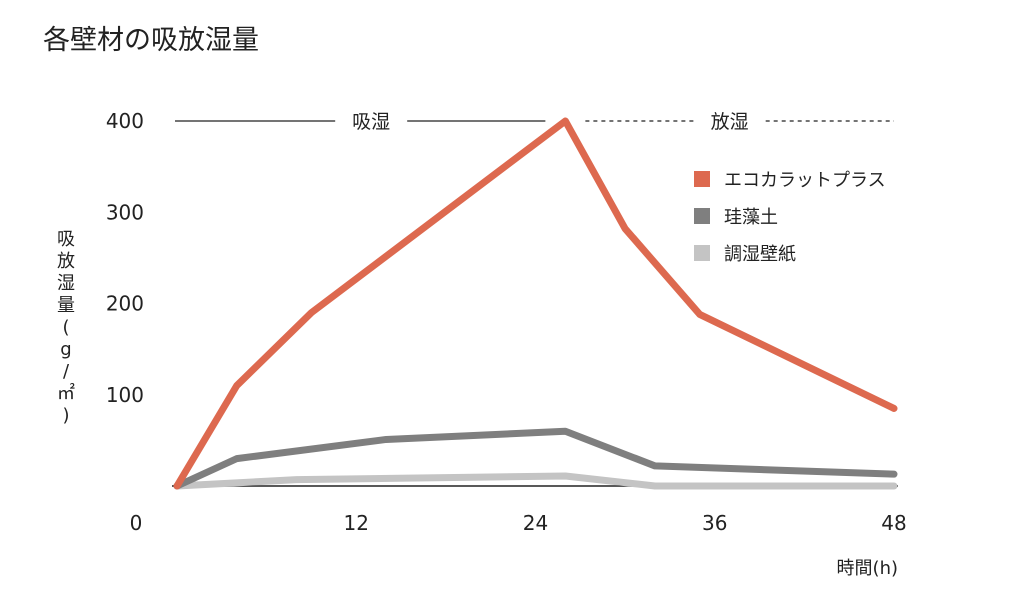  I want to click on legend-label: エコカラットプラス, so click(805, 180).